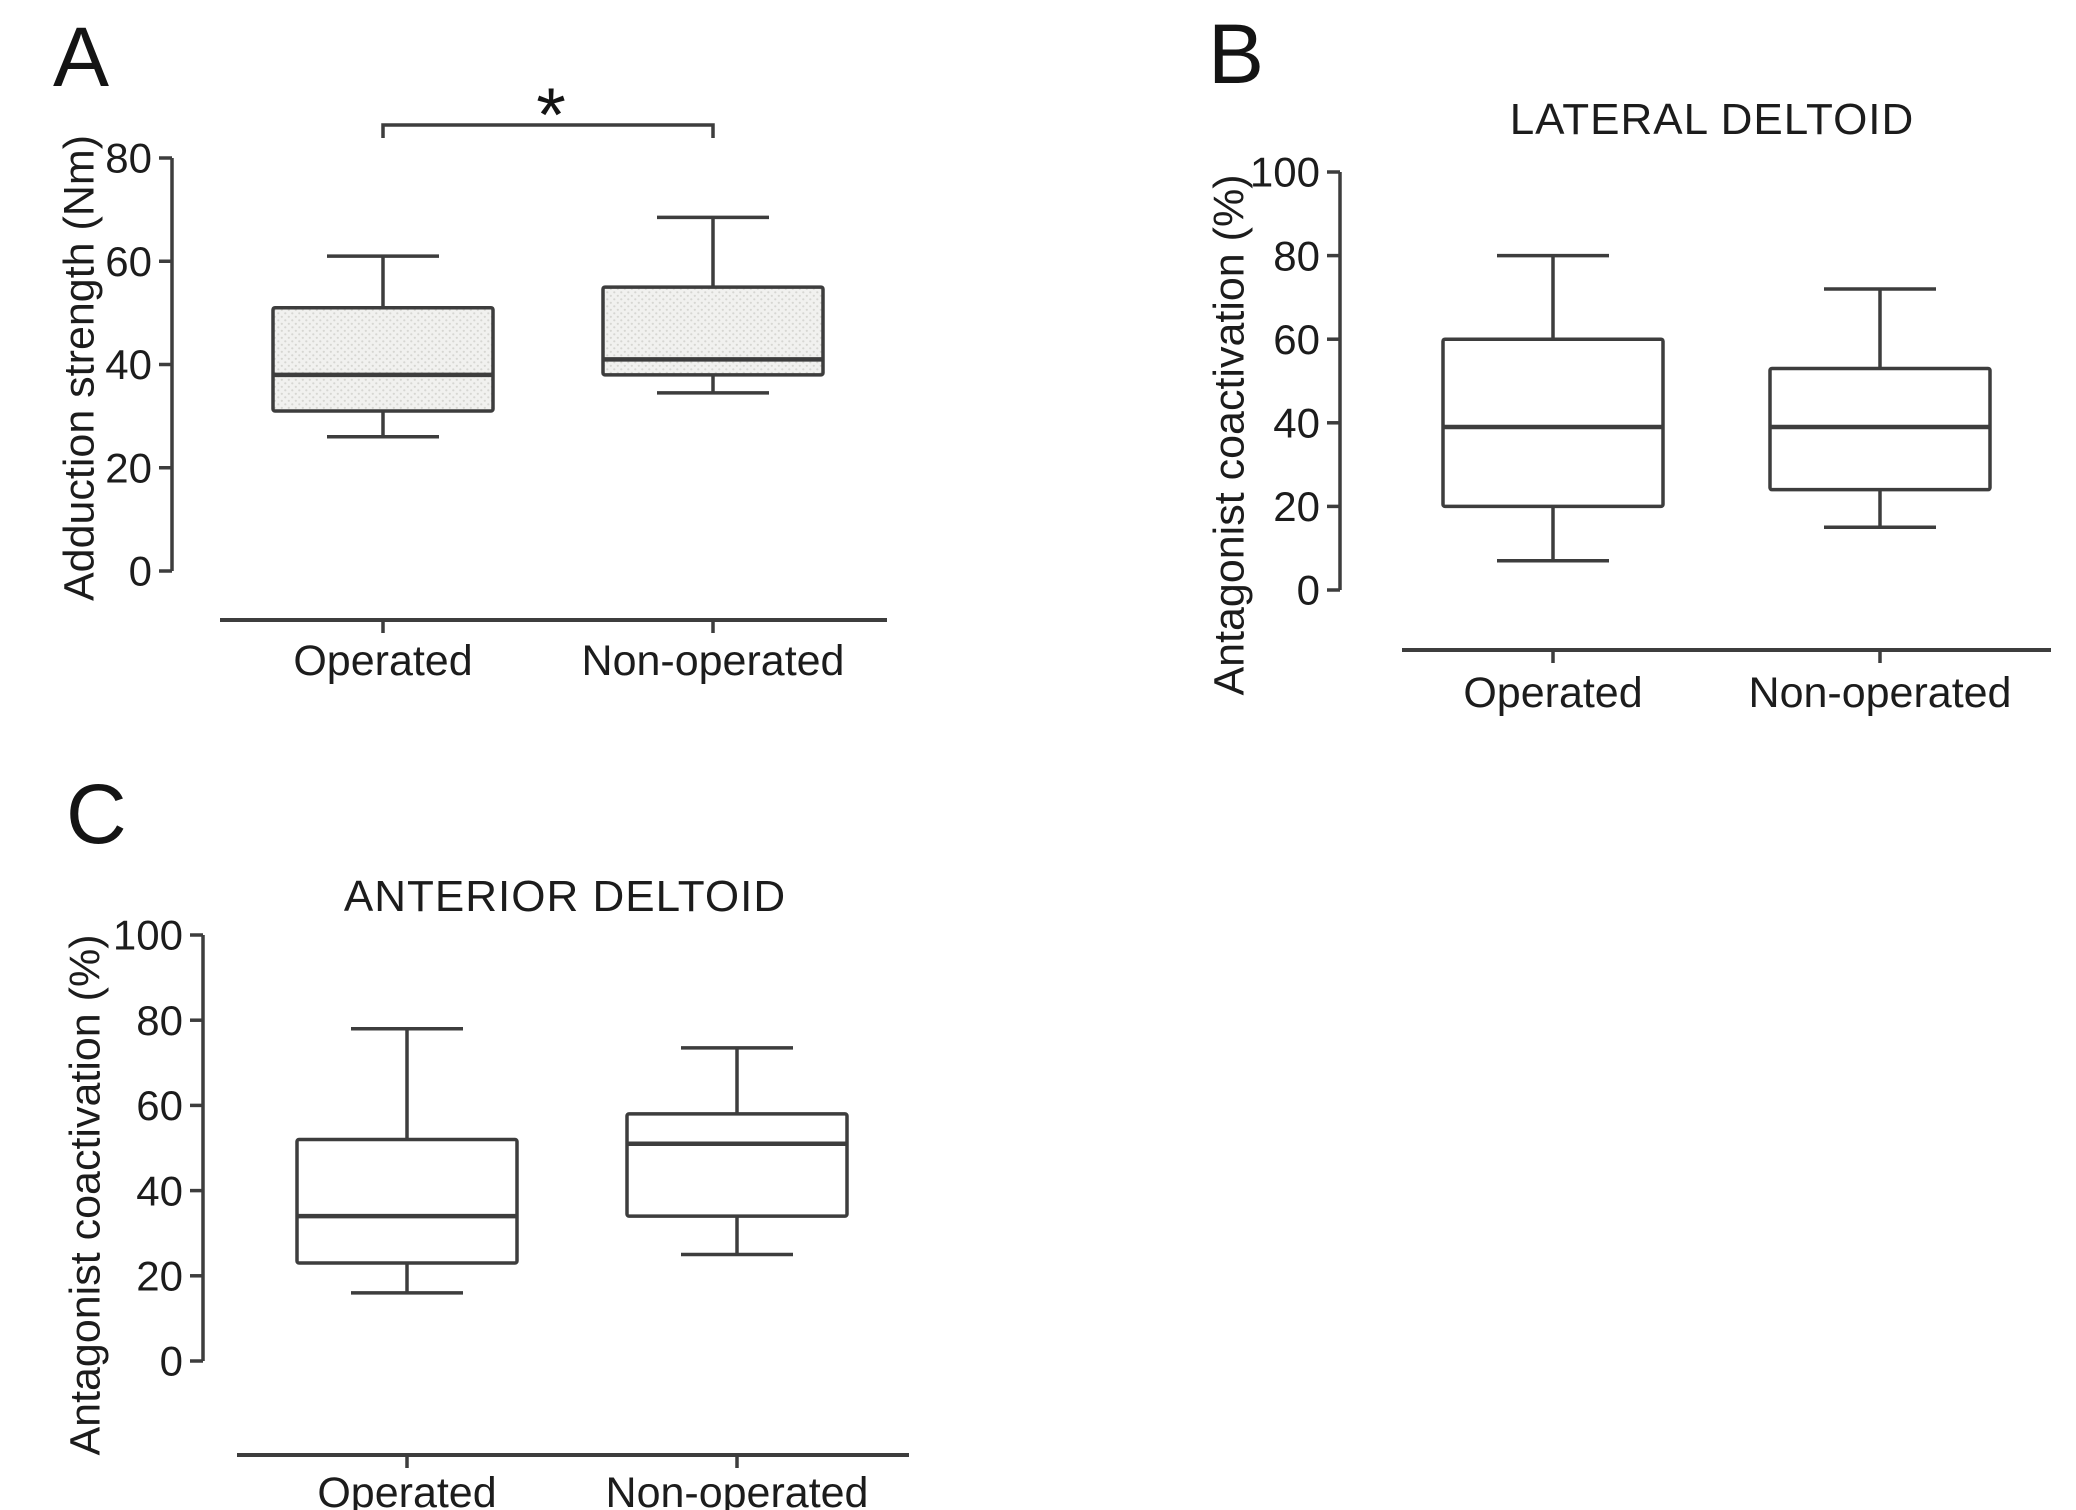  What do you see at coordinates (1880, 693) in the screenshot?
I see `panel-b-category-label: Non-operated` at bounding box center [1880, 693].